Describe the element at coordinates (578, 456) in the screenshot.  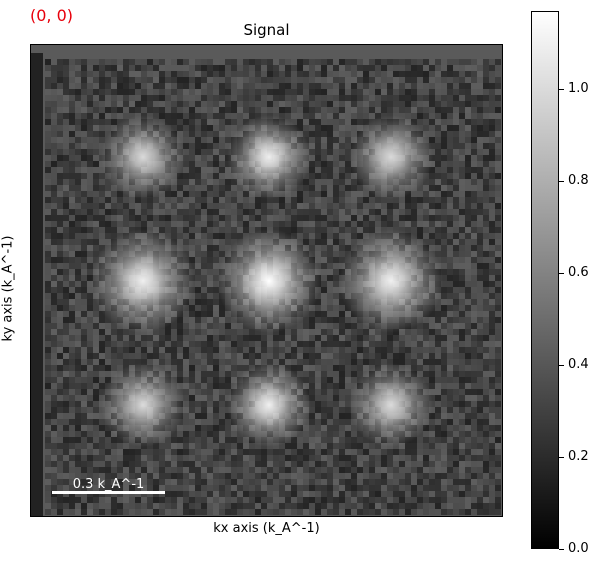
I see `colorbar-tick-label: 0.2` at that location.